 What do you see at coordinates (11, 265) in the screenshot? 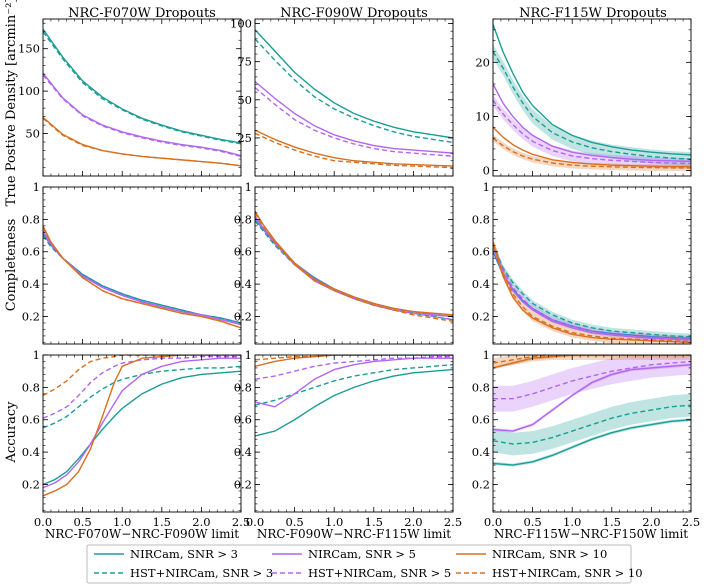
I see `ylabel-completeness: Completeness` at bounding box center [11, 265].